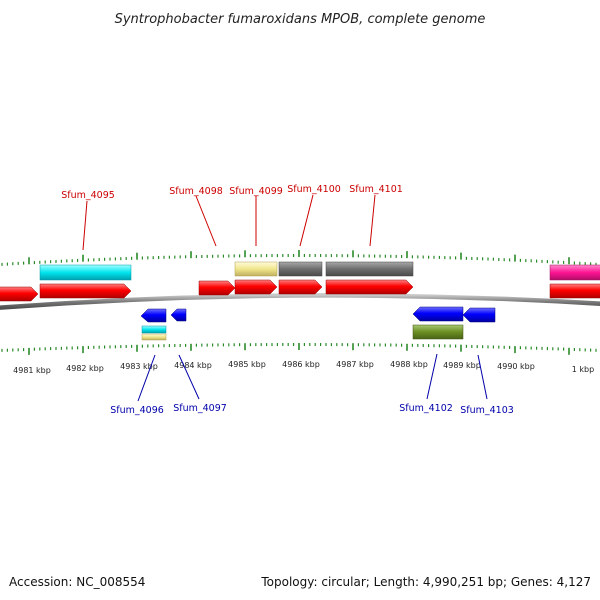 The height and width of the screenshot is (600, 600). I want to click on tick-label: 4989 kbp, so click(462, 365).